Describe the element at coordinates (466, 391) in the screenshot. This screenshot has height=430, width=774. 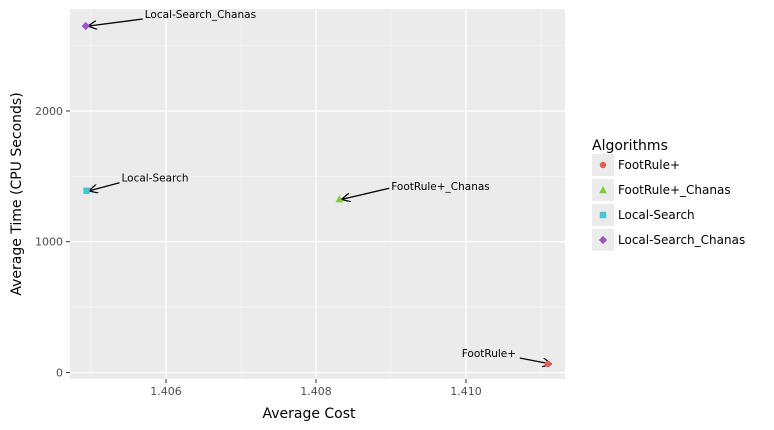
I see `x-tick-label: 1.410` at that location.